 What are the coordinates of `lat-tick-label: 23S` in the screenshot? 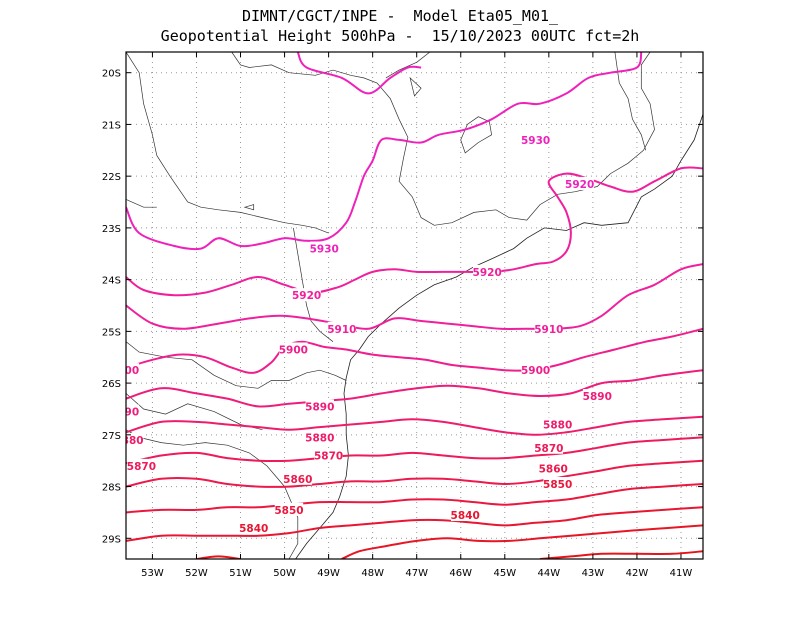 It's located at (111, 229).